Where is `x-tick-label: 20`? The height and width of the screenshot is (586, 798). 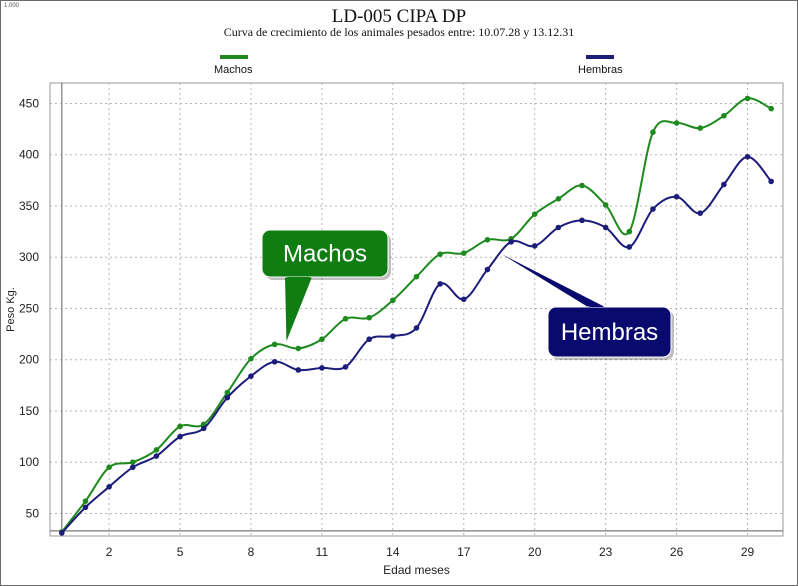 x-tick-label: 20 is located at coordinates (535, 552).